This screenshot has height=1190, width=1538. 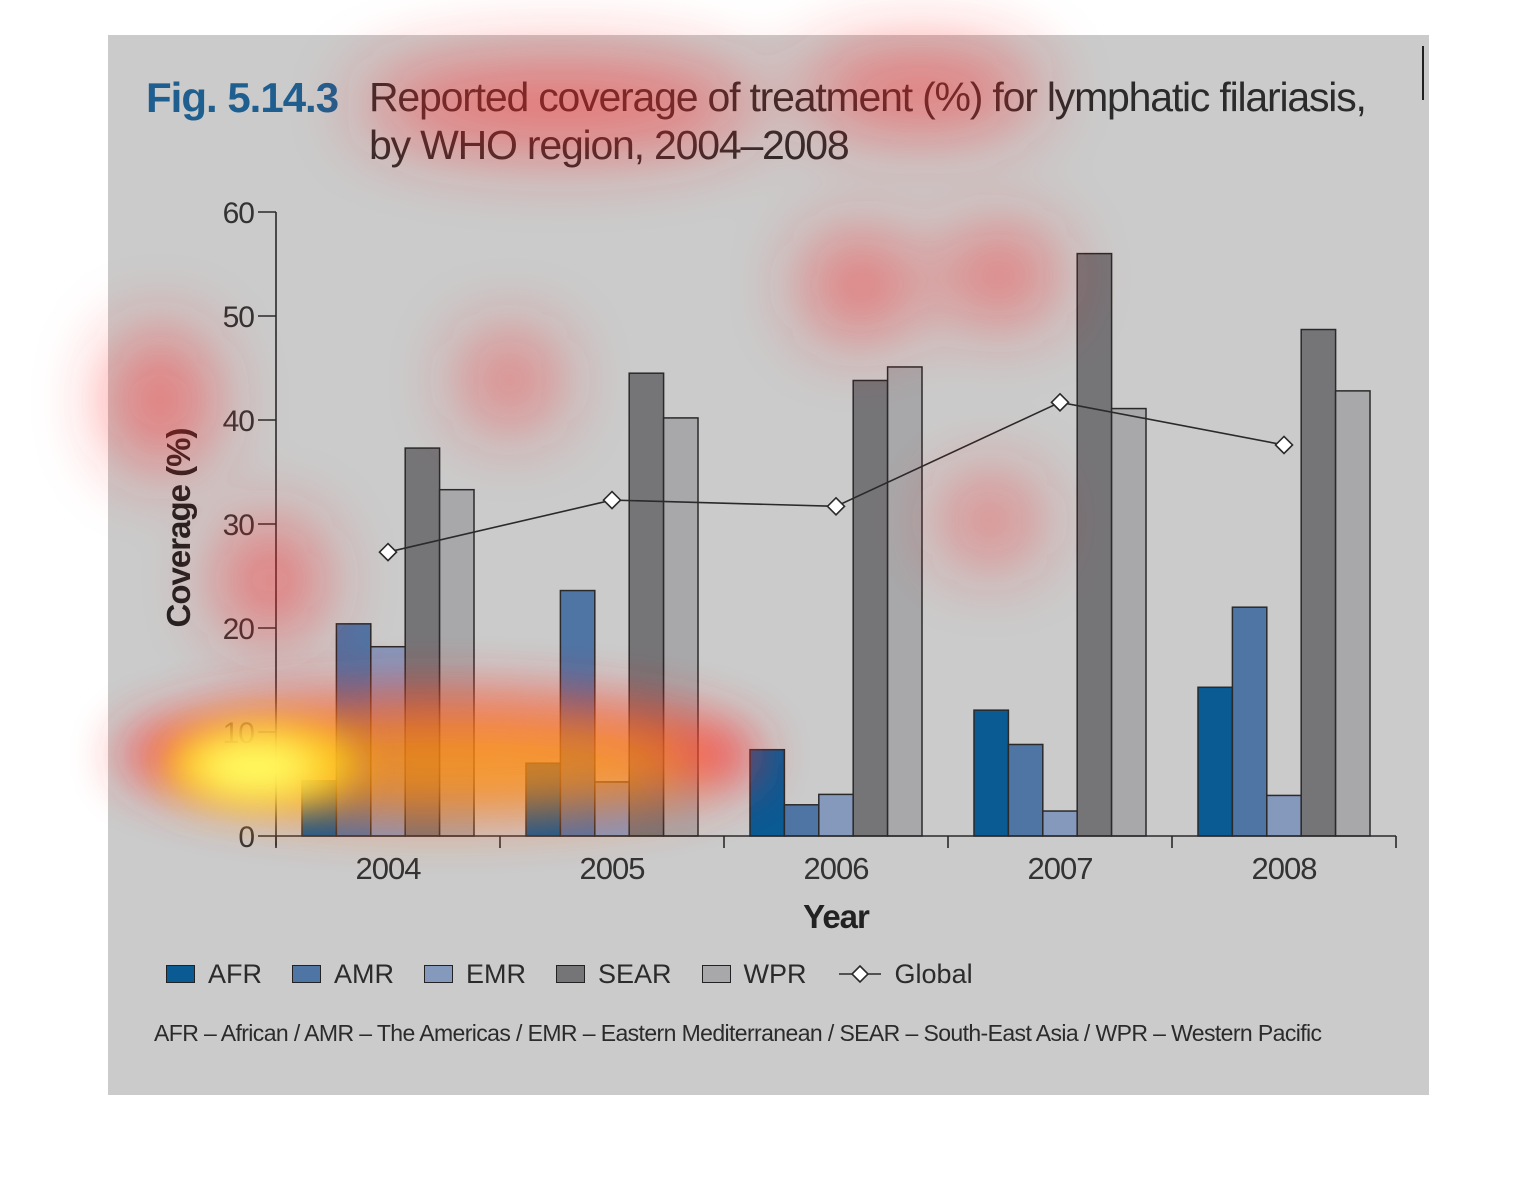 I want to click on bar-afr-2008, so click(x=1215, y=761).